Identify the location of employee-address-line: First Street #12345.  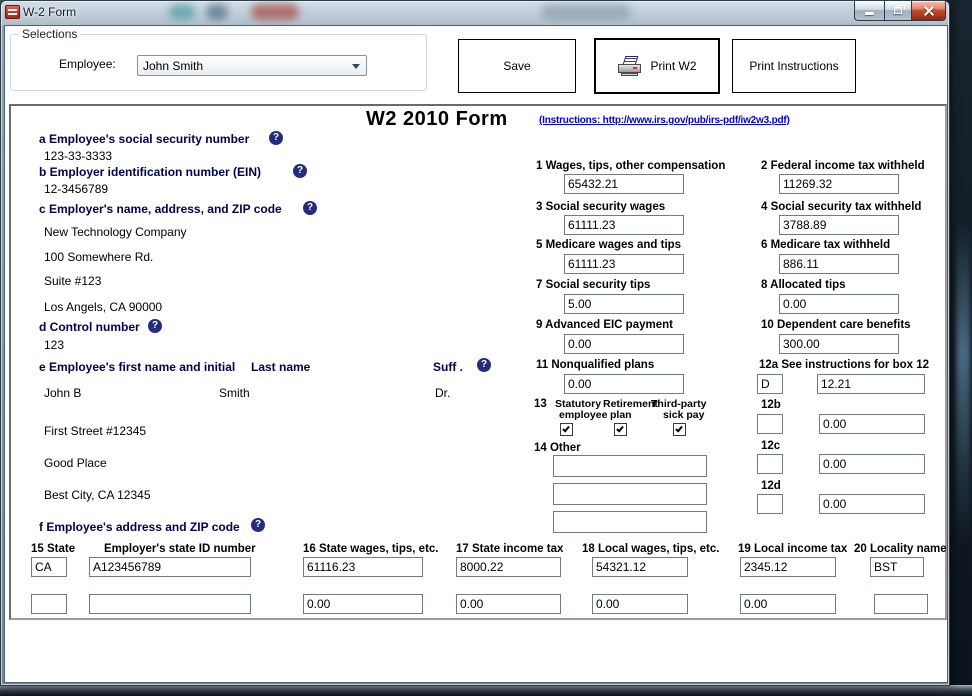
(95, 431).